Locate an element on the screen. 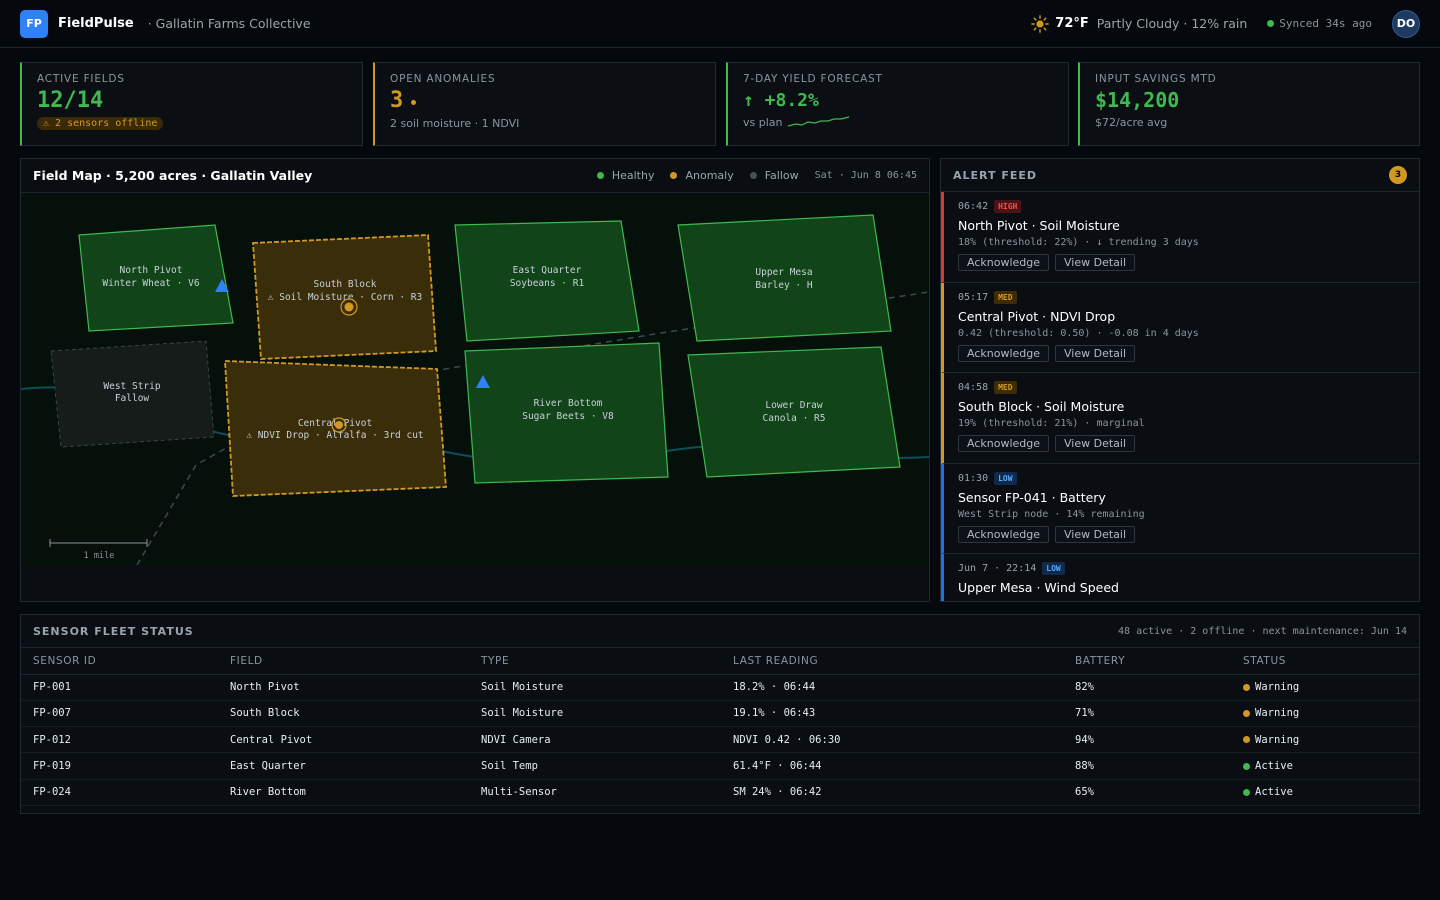 The width and height of the screenshot is (1440, 900). user-avatar: DO is located at coordinates (1406, 23).